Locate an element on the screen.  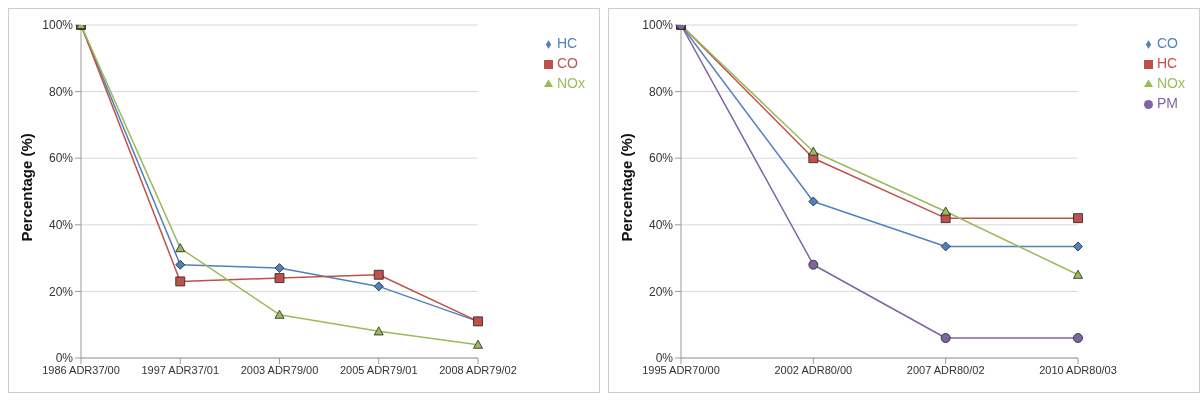
x-tick-label: 2005 ADR79/01 is located at coordinates (378, 369).